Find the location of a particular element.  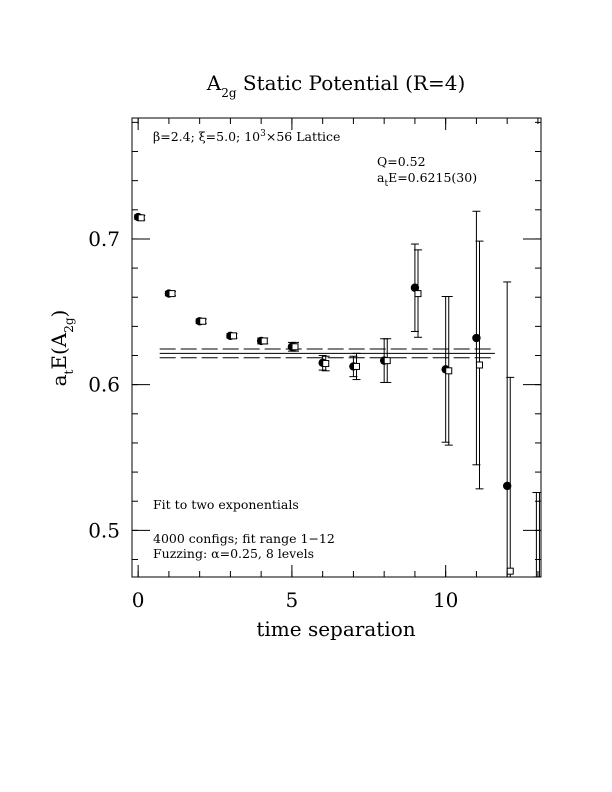

x-tick-label: 0 is located at coordinates (138, 600).